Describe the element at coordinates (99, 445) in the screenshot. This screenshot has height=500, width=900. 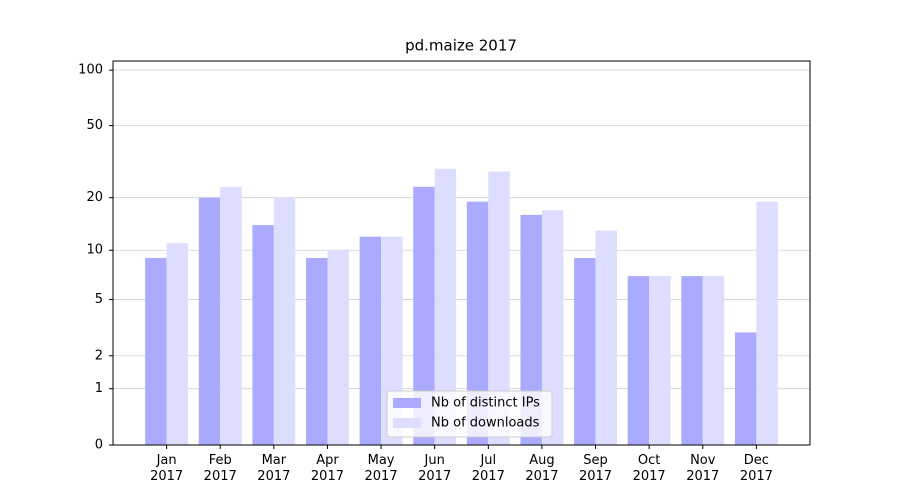
I see `y-tick-label: 0` at that location.